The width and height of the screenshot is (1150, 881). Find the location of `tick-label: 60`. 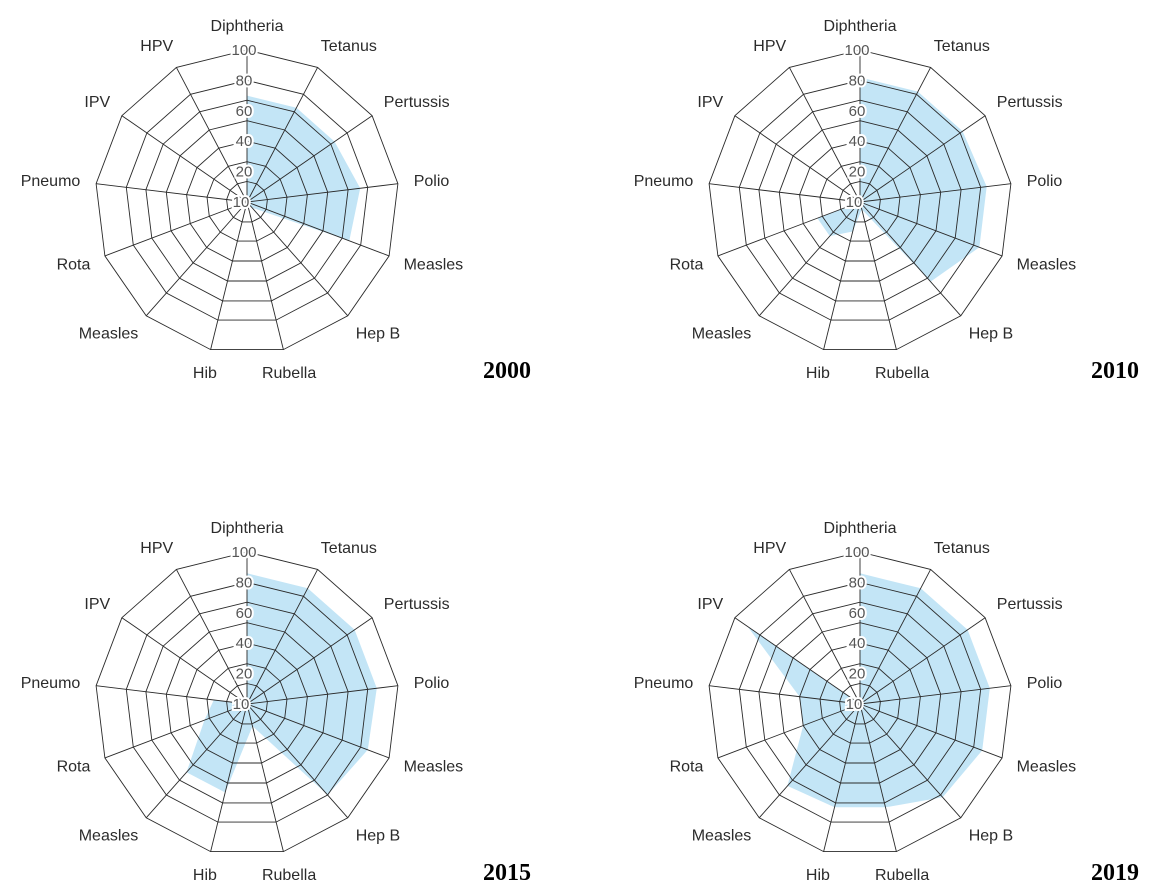

tick-label: 60 is located at coordinates (857, 111).